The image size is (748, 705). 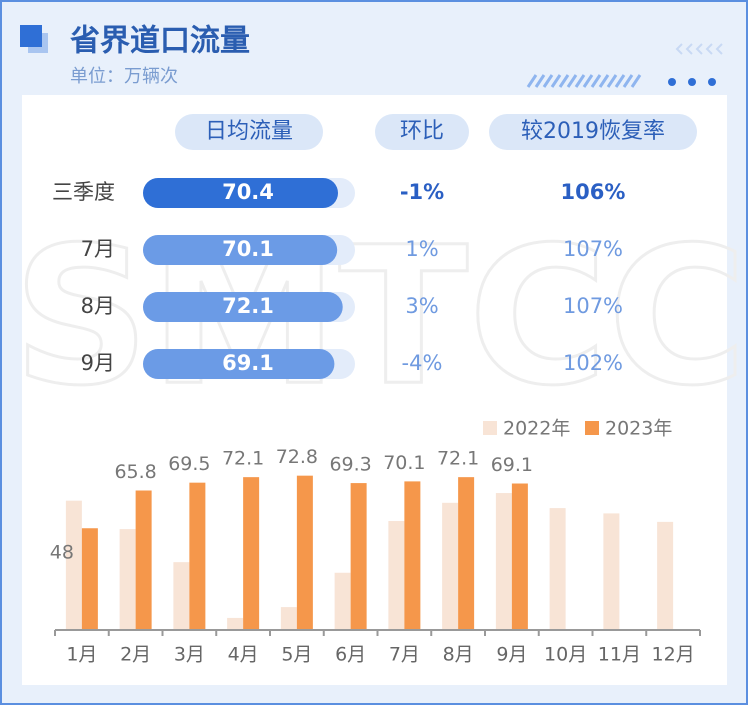 I want to click on change: -1%, so click(x=422, y=192).